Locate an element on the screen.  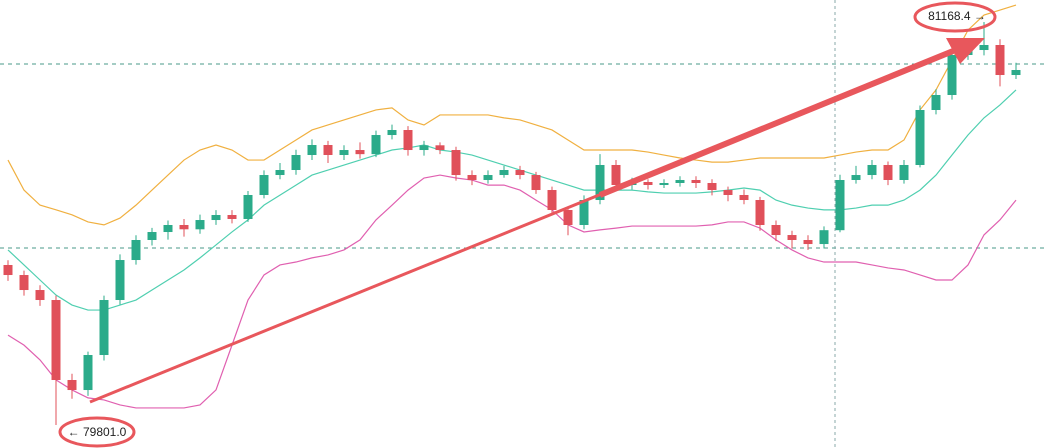
trend-arrow-head is located at coordinates (965, 51).